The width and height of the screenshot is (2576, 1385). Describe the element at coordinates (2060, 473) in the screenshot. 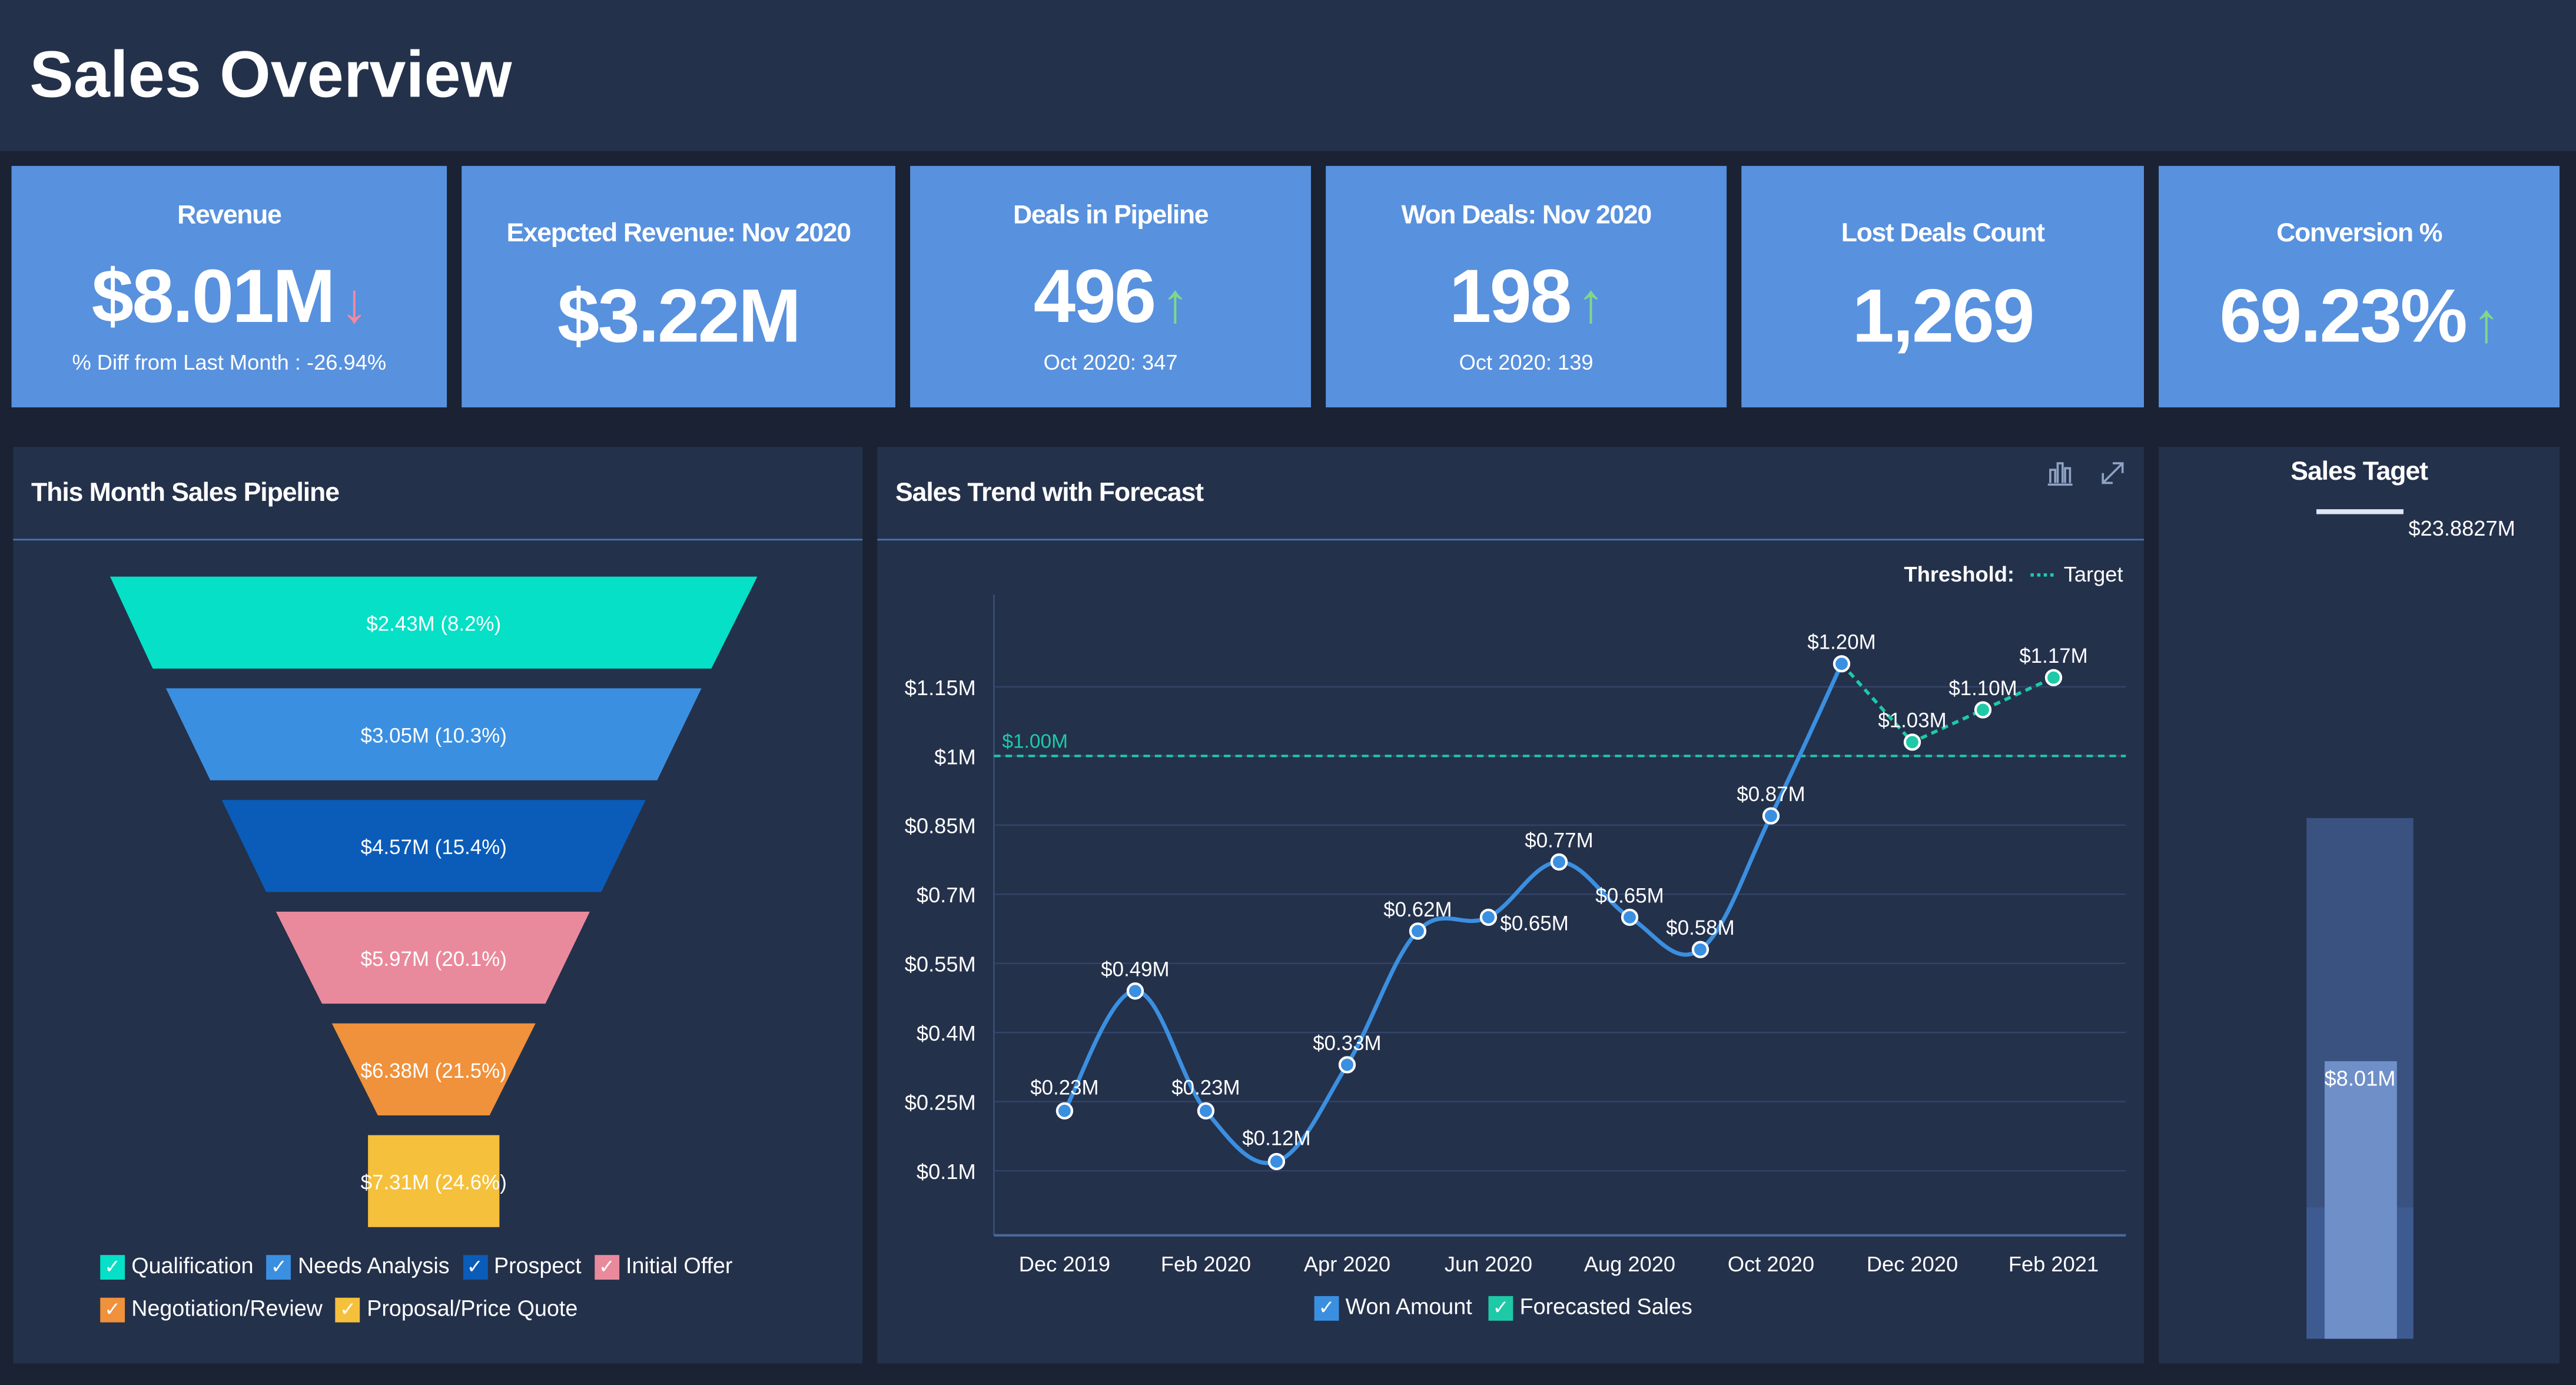

I see `bar-chart-icon` at that location.